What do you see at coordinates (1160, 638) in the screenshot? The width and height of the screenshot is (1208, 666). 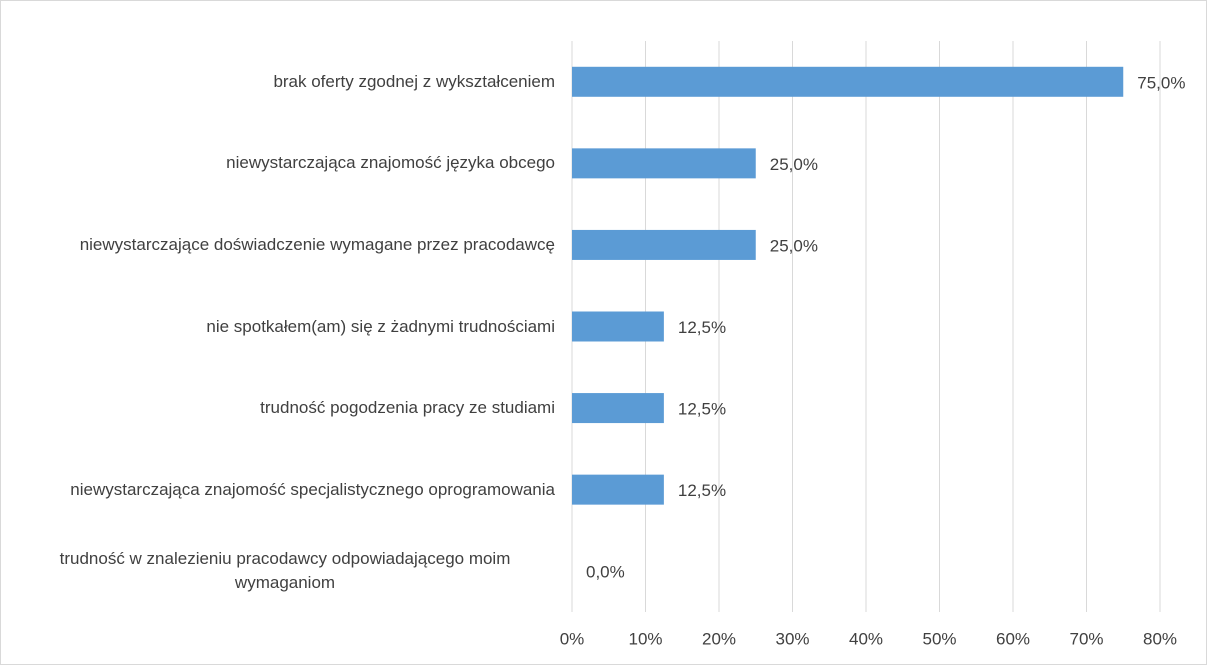 I see `x-tick-label: 80%` at bounding box center [1160, 638].